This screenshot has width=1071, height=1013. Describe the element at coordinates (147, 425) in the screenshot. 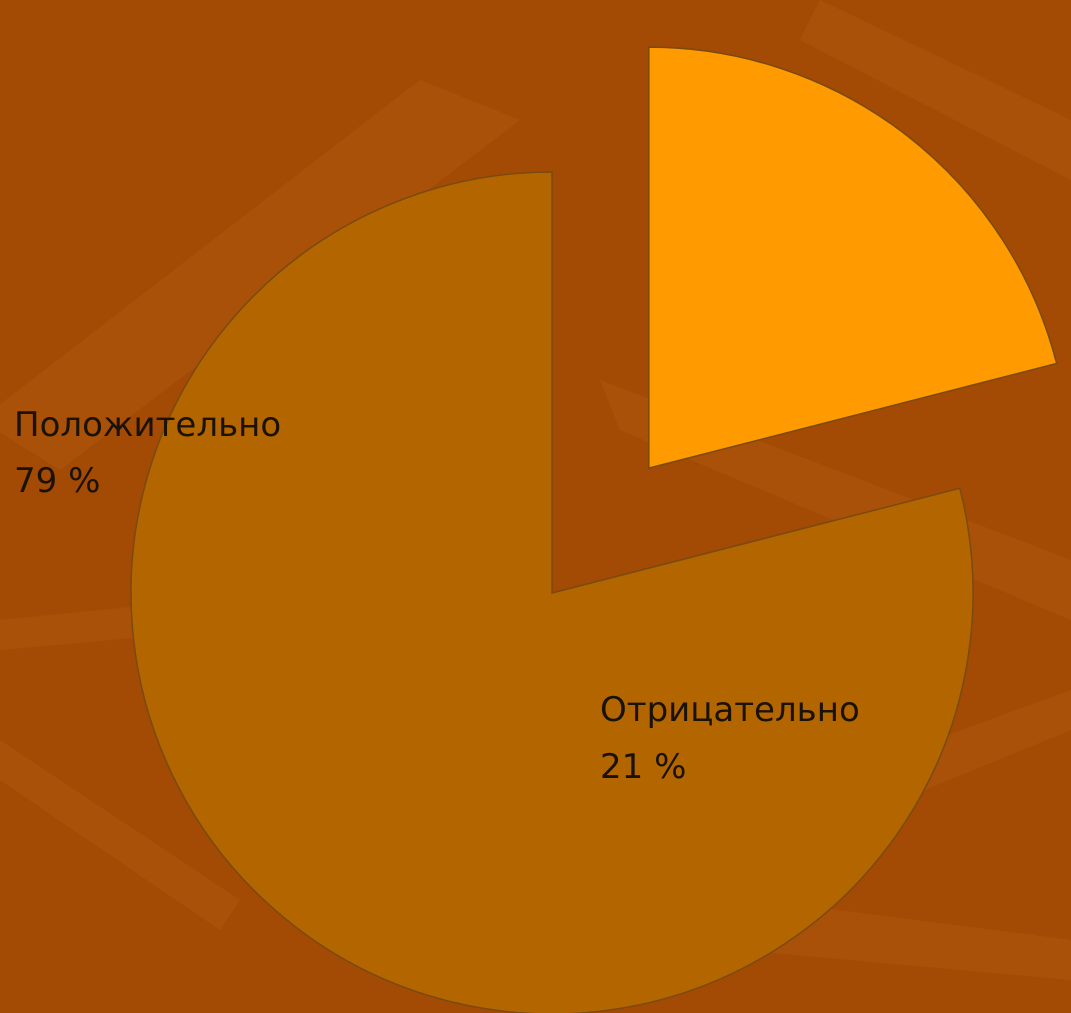

I see `label-positive-name: Положительно` at that location.